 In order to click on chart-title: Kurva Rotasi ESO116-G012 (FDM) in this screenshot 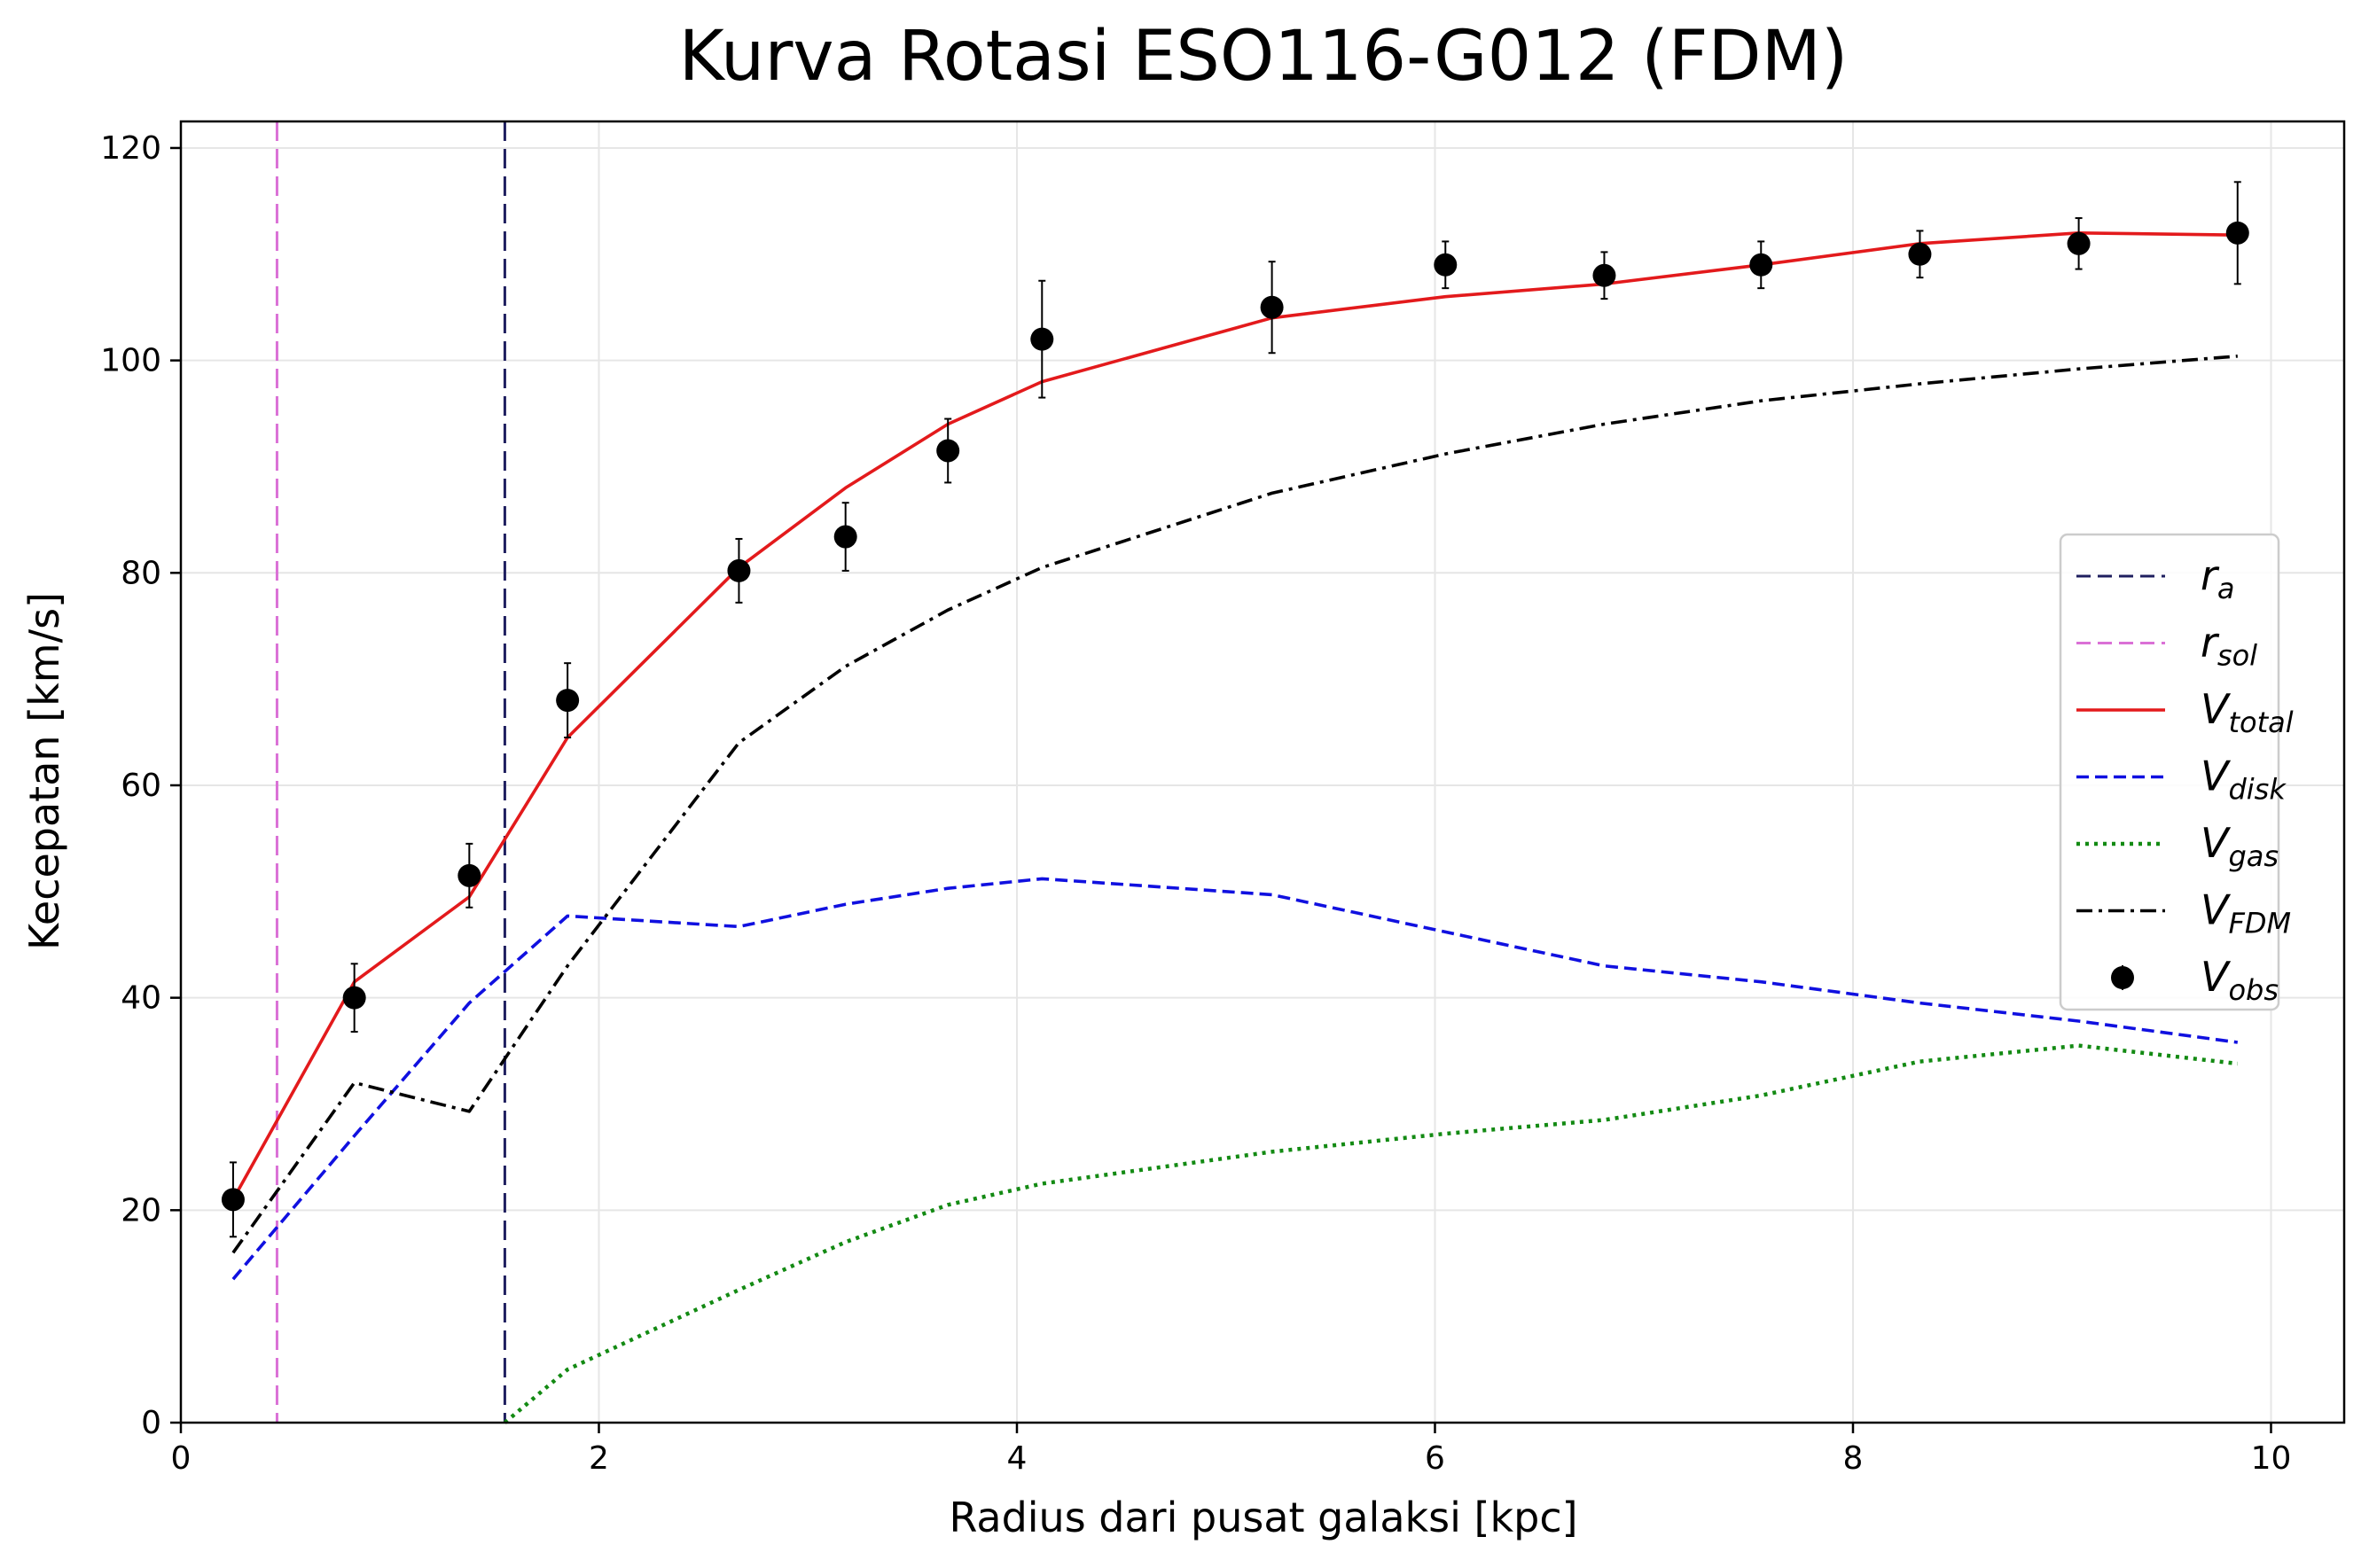, I will do `click(1264, 57)`.